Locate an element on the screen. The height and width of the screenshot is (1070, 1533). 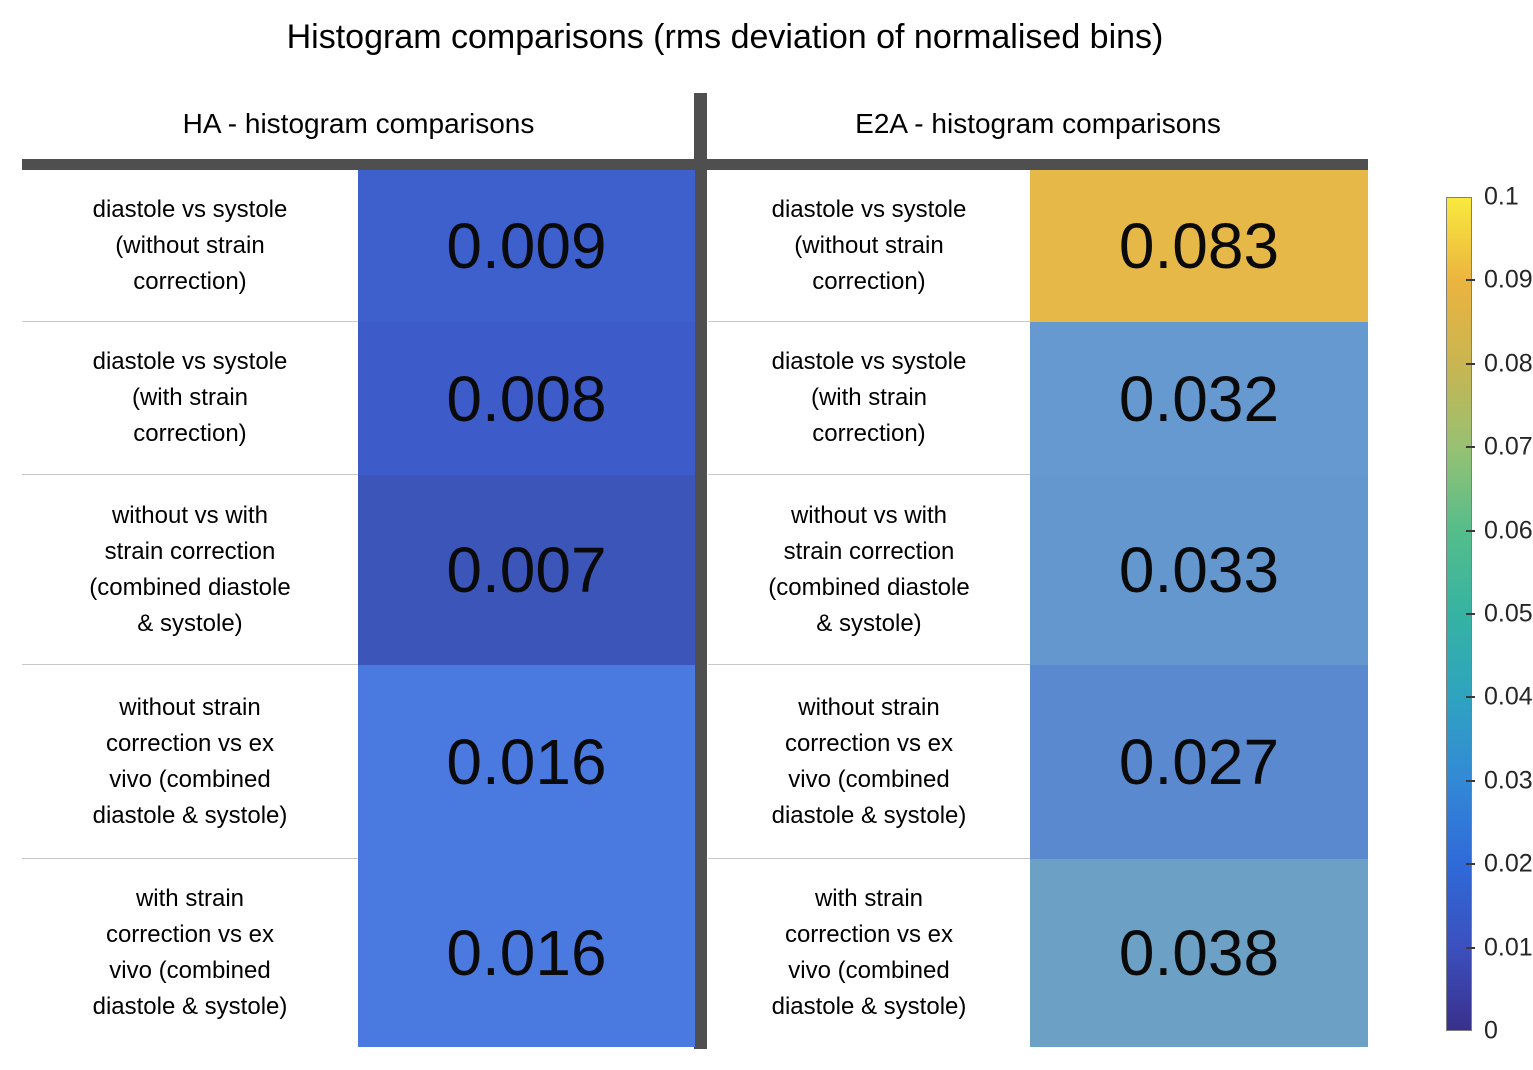
colorbar-tick-label: 0.01 is located at coordinates (1508, 947).